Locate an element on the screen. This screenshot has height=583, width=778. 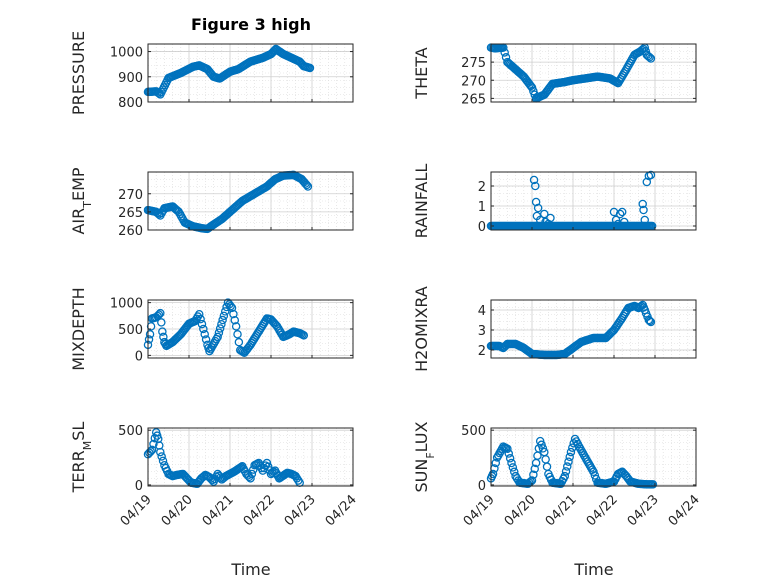
y-tick-label: 2 is located at coordinates (482, 187).